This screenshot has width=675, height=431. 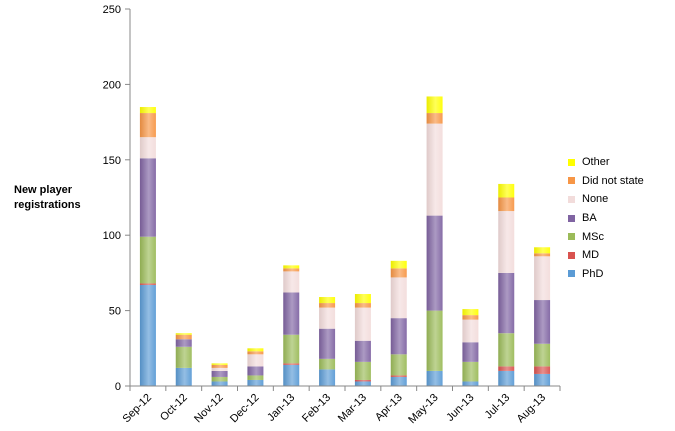 I want to click on y-tick-label: 50, so click(x=115, y=312).